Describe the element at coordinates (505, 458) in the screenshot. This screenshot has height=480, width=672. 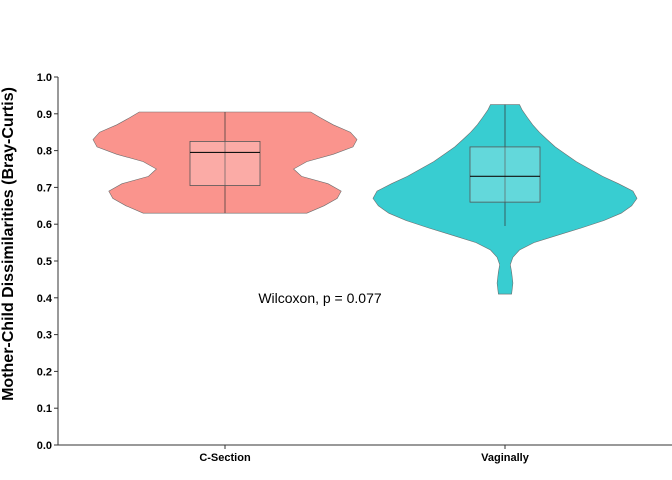
I see `x-tick-label: Vaginally` at that location.